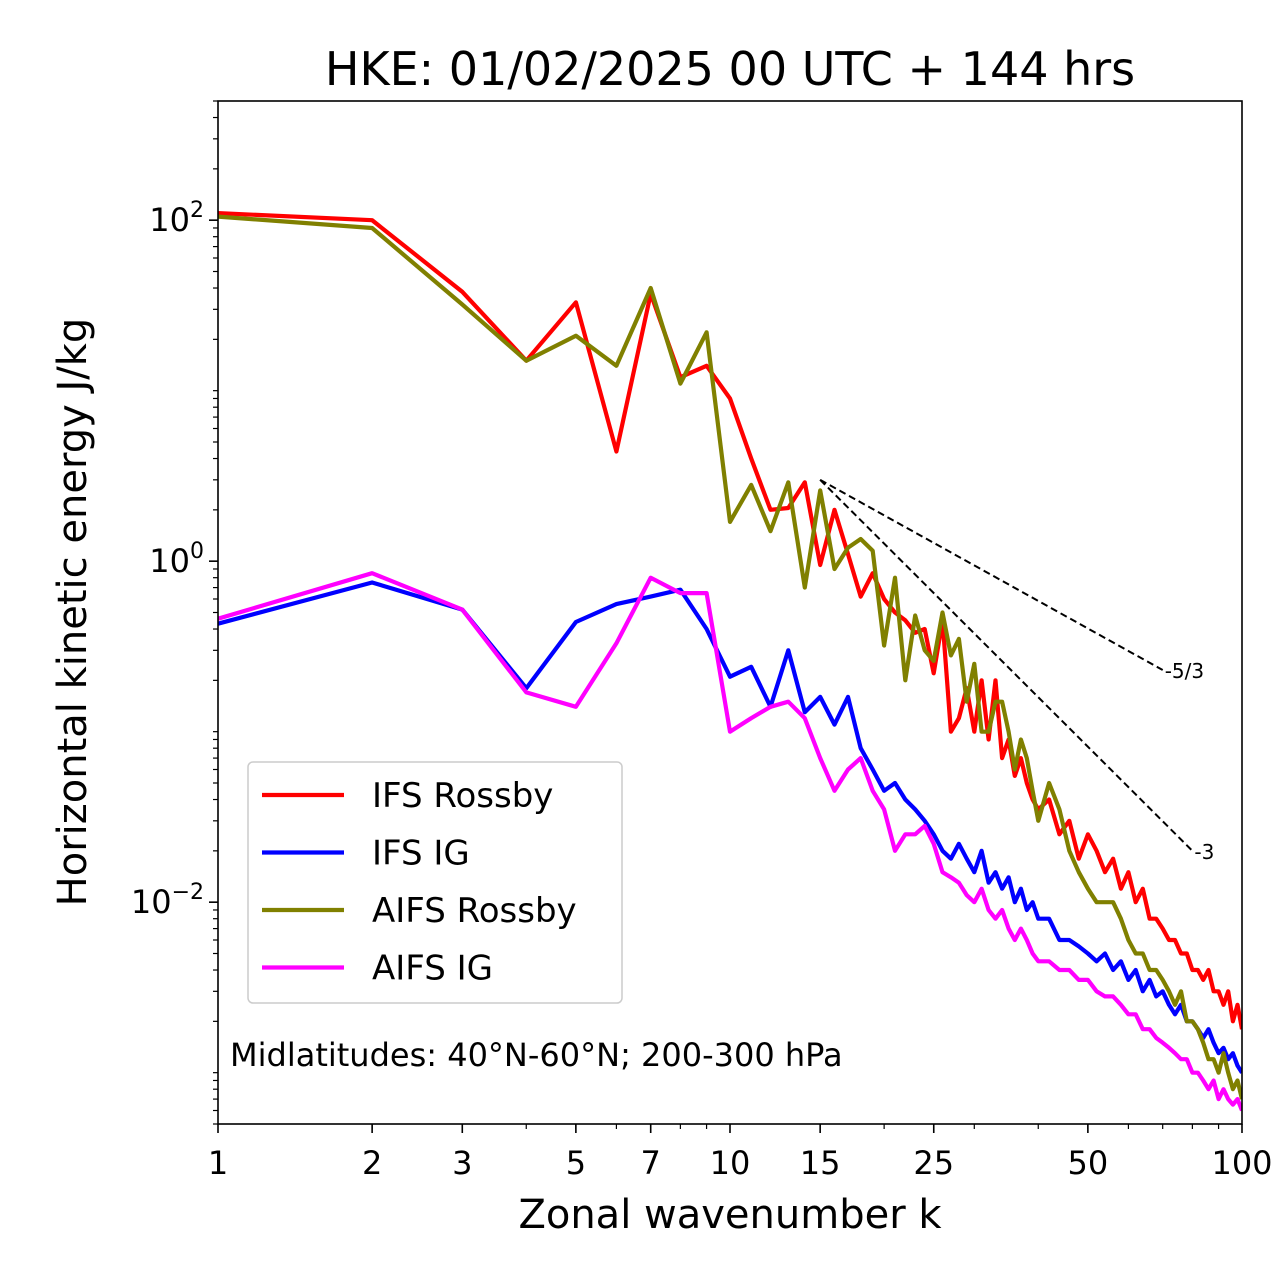  Describe the element at coordinates (462, 796) in the screenshot. I see `legend-label: IFS Rossby` at that location.